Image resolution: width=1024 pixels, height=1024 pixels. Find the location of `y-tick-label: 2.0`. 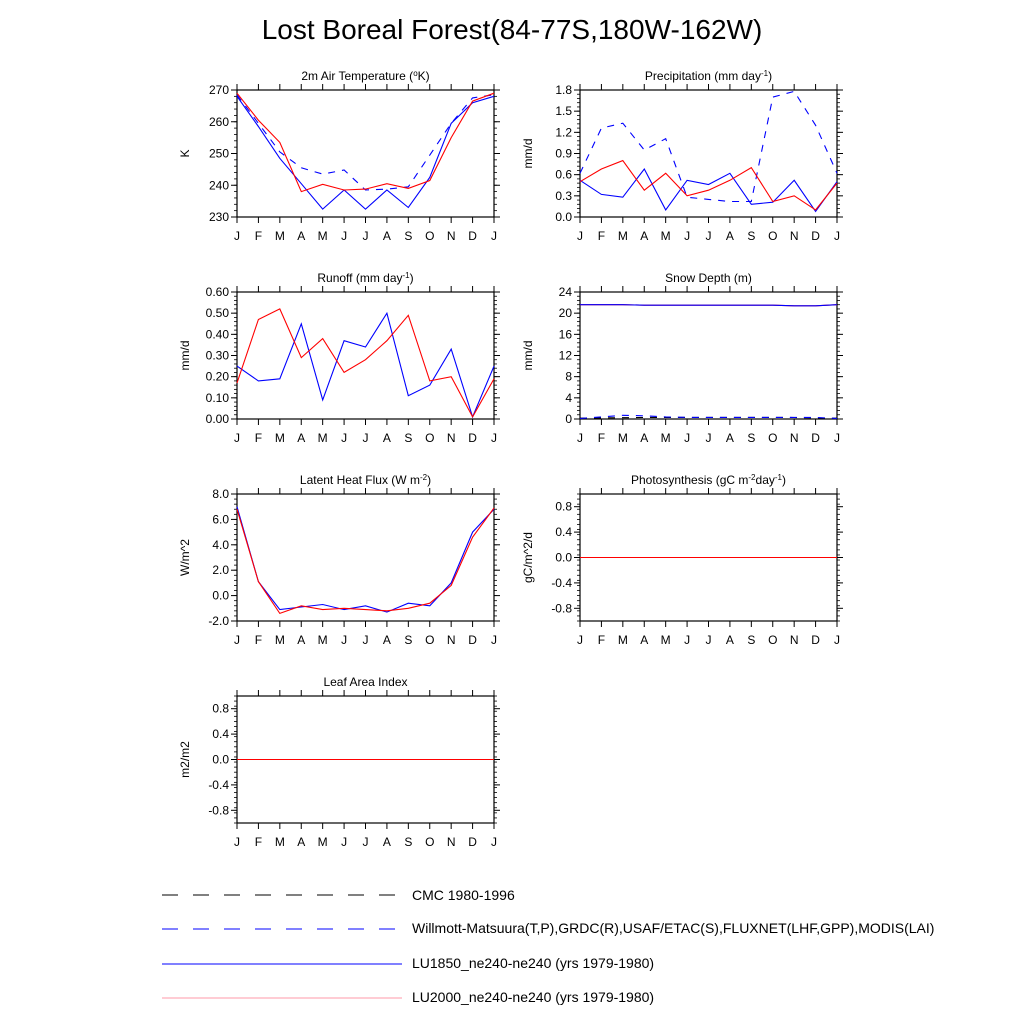

y-tick-label: 2.0 is located at coordinates (220, 570).